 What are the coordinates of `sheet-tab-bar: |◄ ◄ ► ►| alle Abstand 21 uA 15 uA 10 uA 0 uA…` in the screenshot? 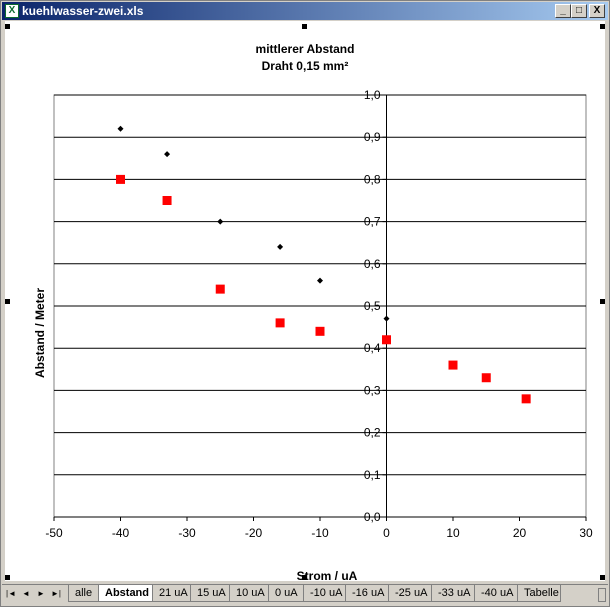 It's located at (305, 594).